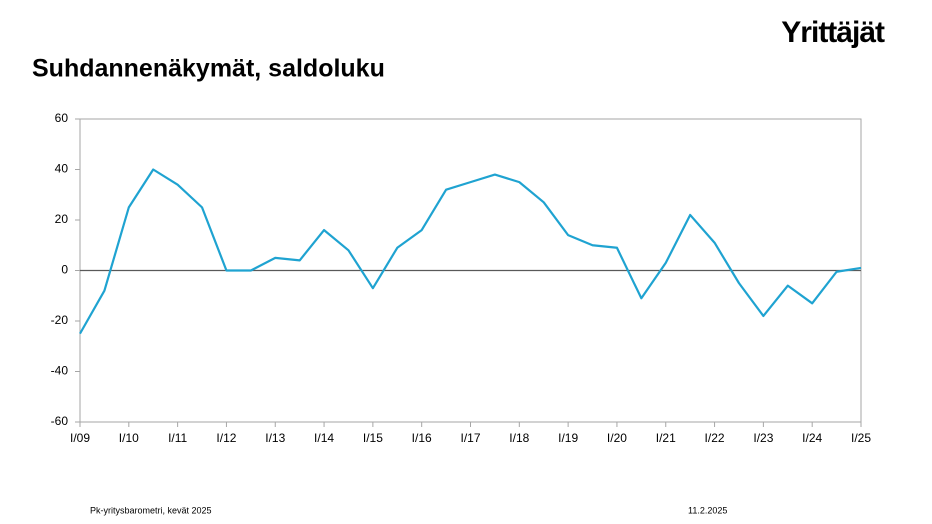 The height and width of the screenshot is (524, 932). What do you see at coordinates (129, 438) in the screenshot?
I see `x-tick-label: I/10` at bounding box center [129, 438].